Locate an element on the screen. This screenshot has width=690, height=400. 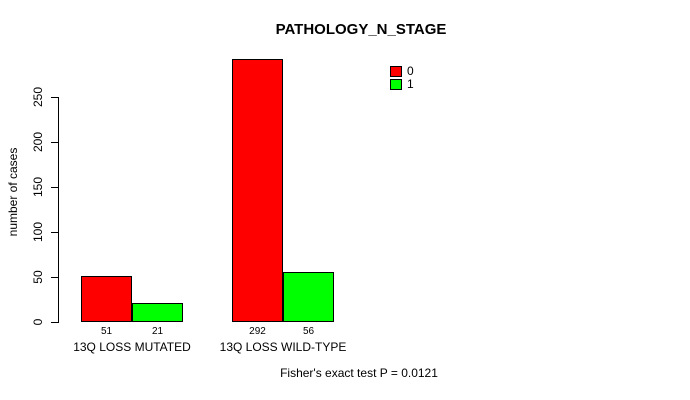
y-axis-tick-label: 50 is located at coordinates (38, 277).